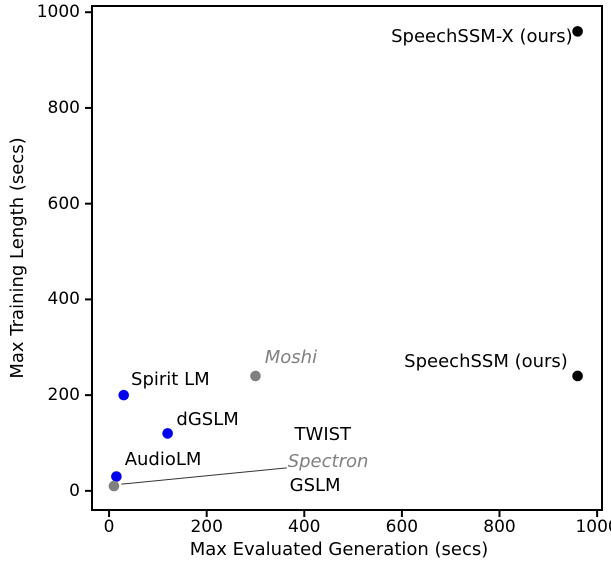  Describe the element at coordinates (486, 361) in the screenshot. I see `point-label-speechssm-ours: SpeechSSM (ours)` at that location.